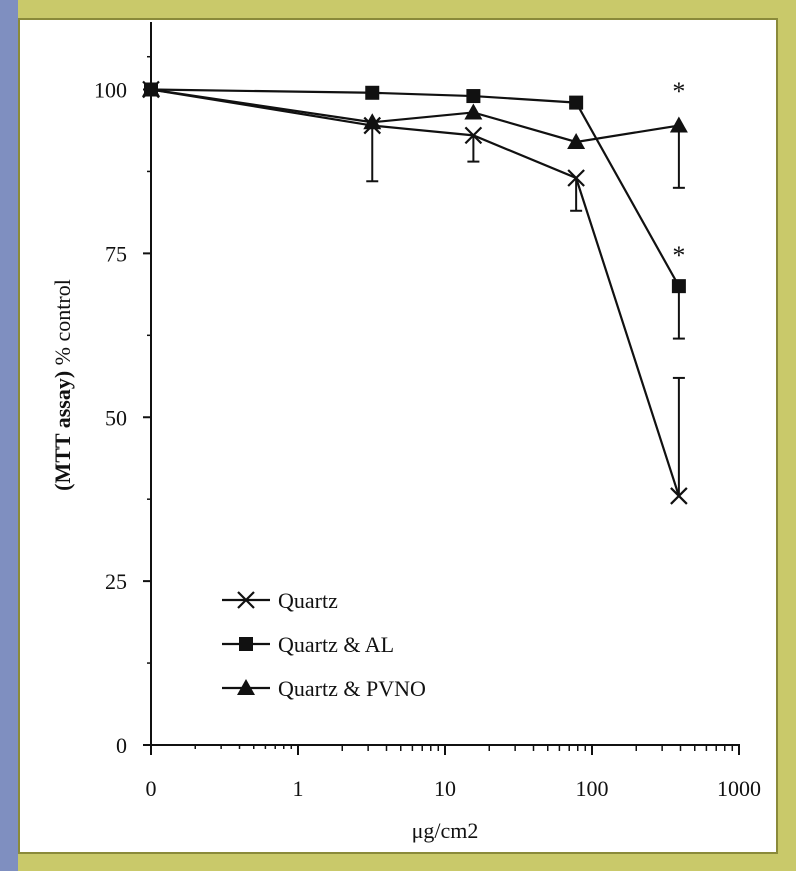 The width and height of the screenshot is (796, 871). Describe the element at coordinates (62, 322) in the screenshot. I see `y-label-unit: % control` at that location.